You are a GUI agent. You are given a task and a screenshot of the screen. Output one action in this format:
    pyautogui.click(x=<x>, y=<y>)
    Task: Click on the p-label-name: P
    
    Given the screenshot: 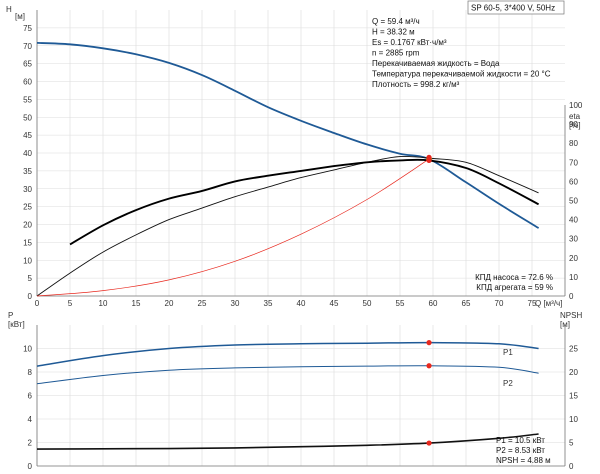 What is the action you would take?
    pyautogui.click(x=10, y=315)
    